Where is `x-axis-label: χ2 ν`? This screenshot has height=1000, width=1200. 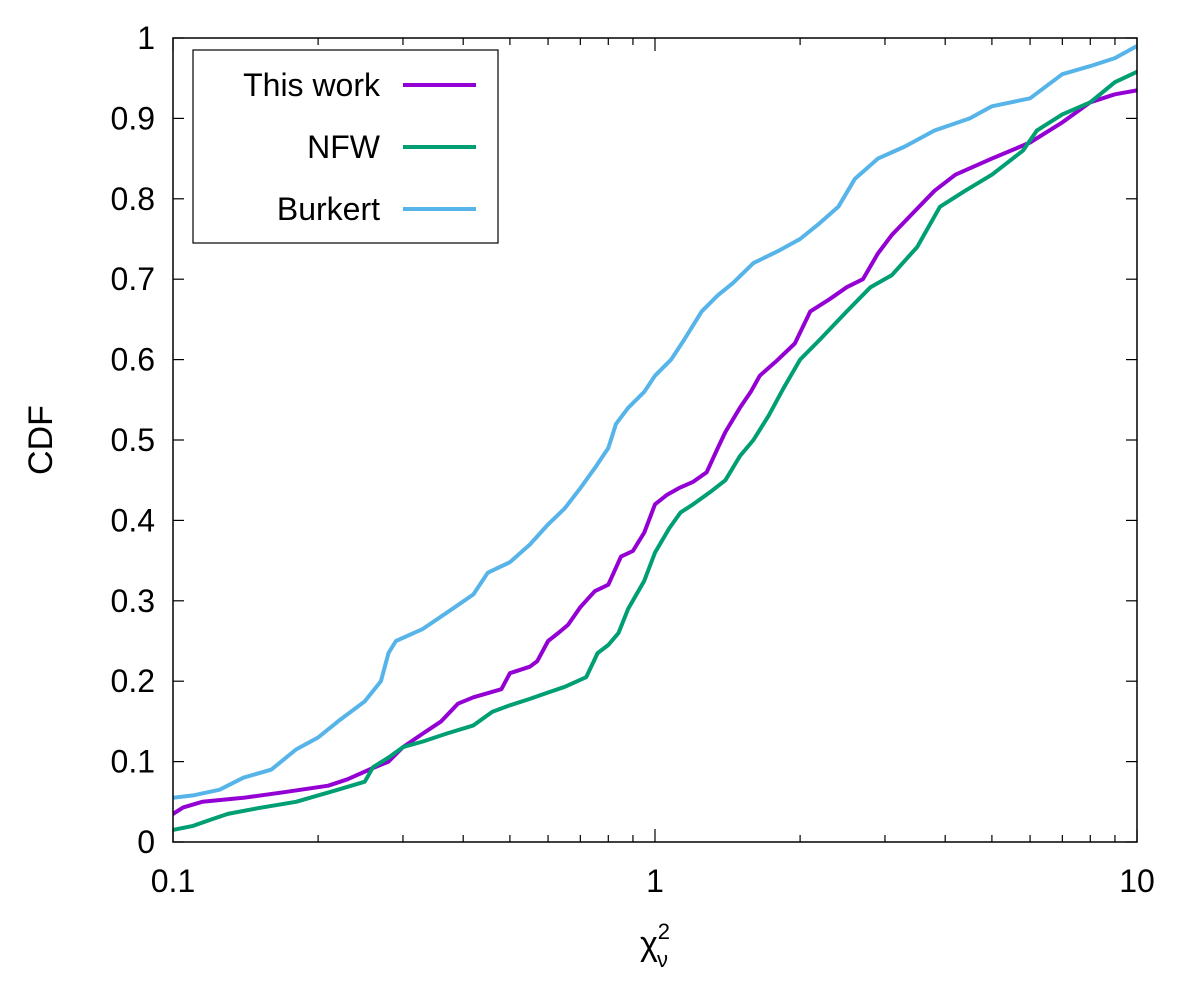
x-axis-label: χ2 ν is located at coordinates (655, 945).